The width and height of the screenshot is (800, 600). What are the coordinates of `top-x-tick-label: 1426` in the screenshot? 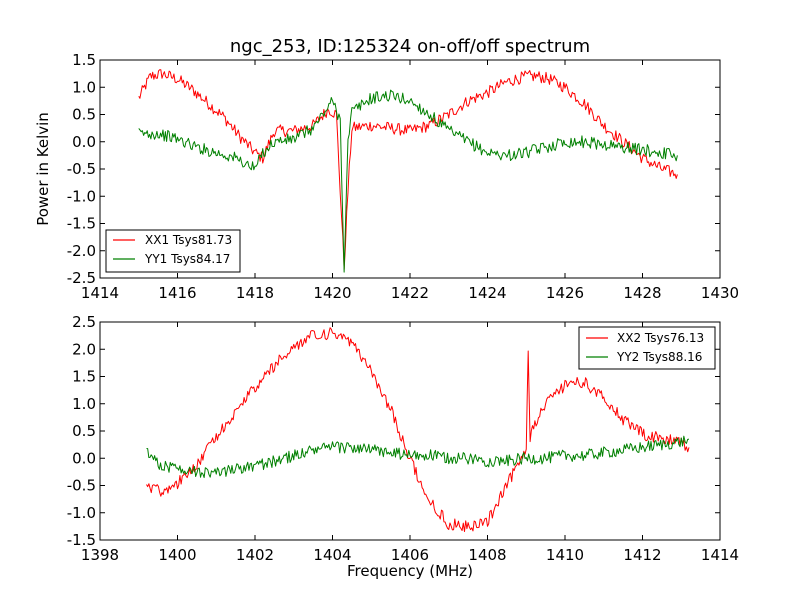 It's located at (565, 293).